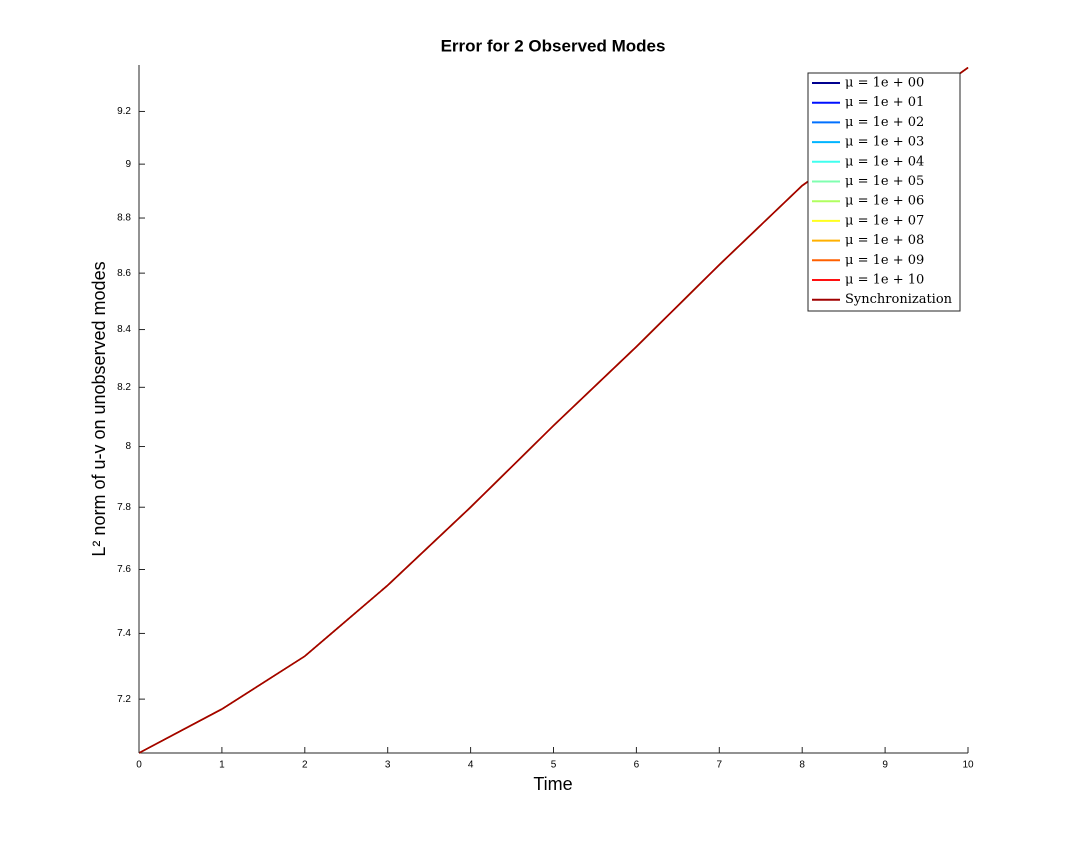 Image resolution: width=1071 pixels, height=847 pixels. What do you see at coordinates (554, 765) in the screenshot?
I see `x-tick-label: 5` at bounding box center [554, 765].